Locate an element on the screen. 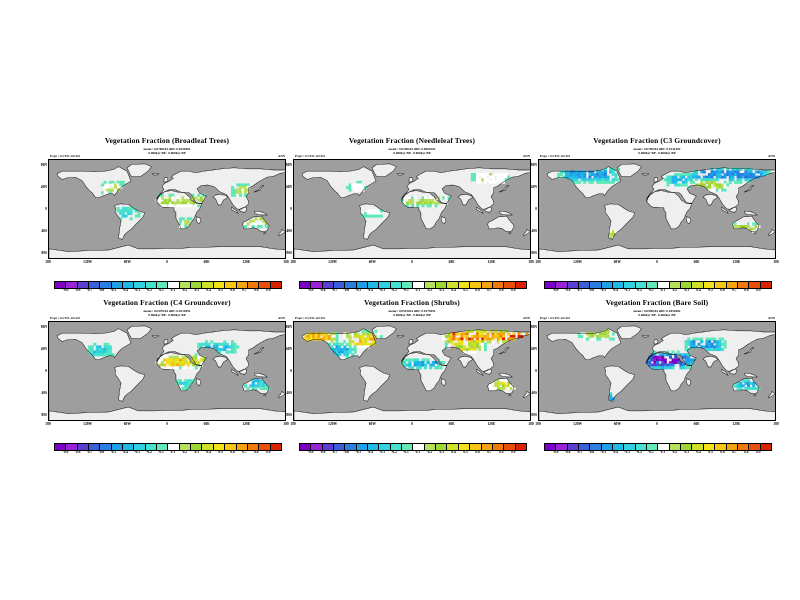 The height and width of the screenshot is (600, 800). mean-line-1: mean= 0.0990164 diff= 0.0450482 is located at coordinates (657, 311).